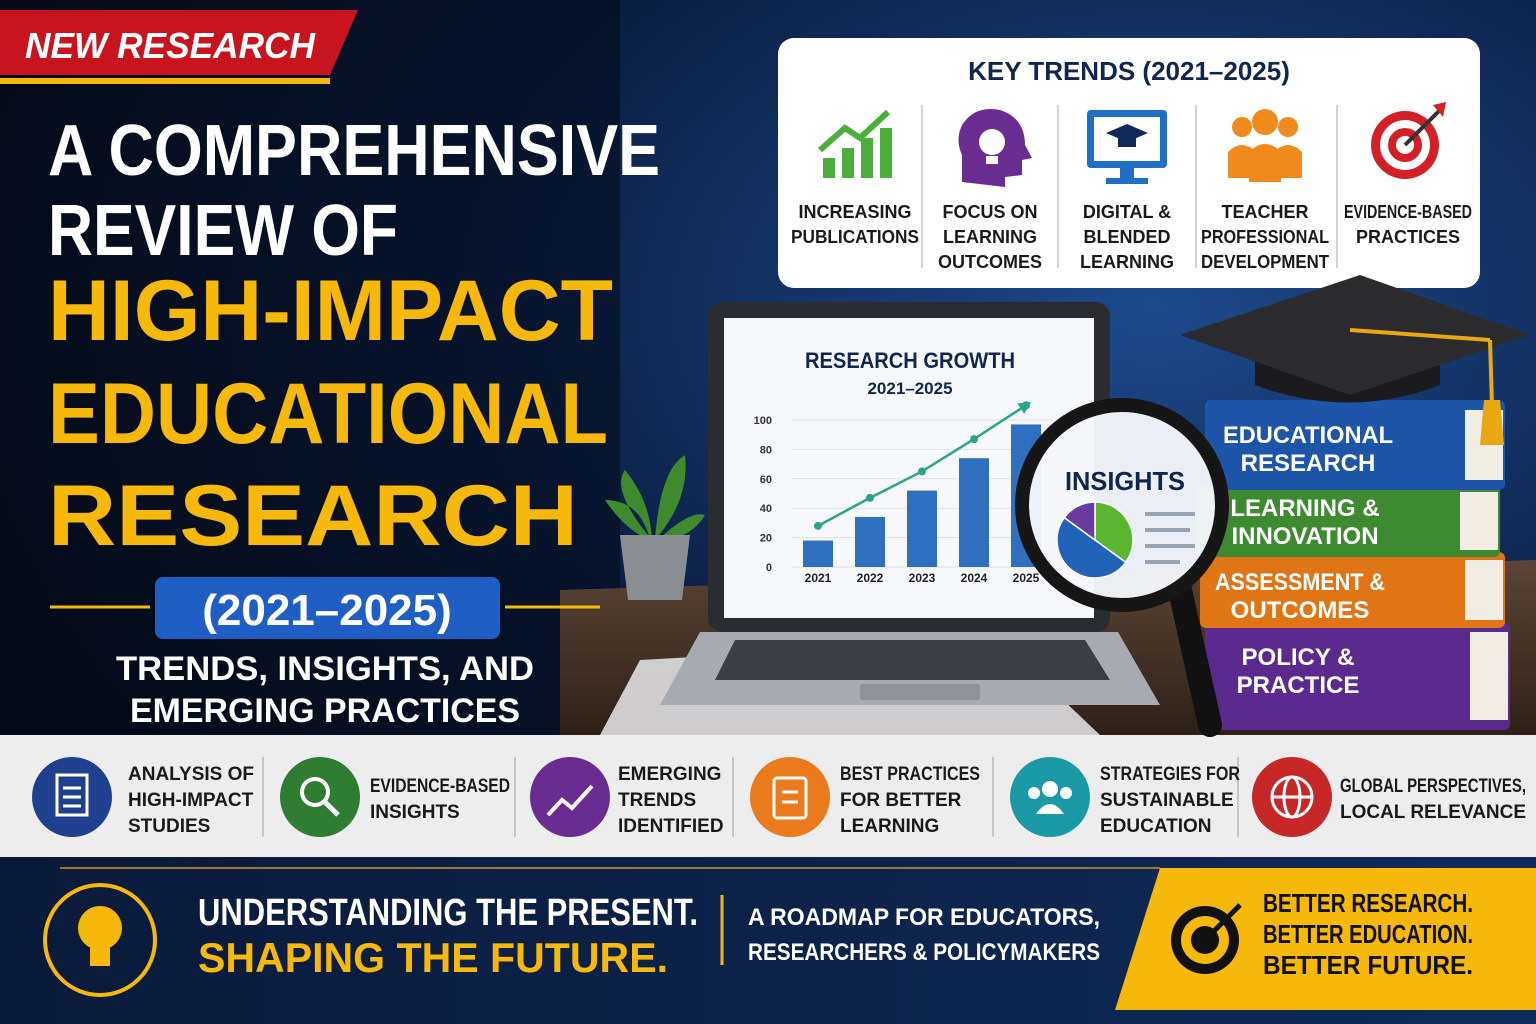  What do you see at coordinates (1265, 262) in the screenshot?
I see `trend-label: DEVELOPMENT` at bounding box center [1265, 262].